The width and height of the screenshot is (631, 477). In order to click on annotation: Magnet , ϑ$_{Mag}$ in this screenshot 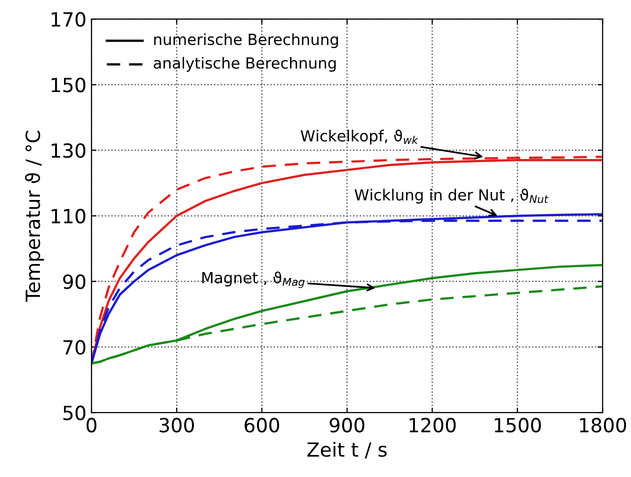, I will do `click(253, 280)`.